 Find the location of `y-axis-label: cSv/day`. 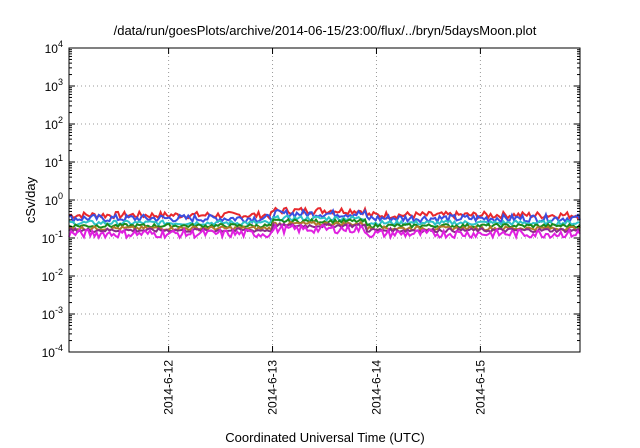

y-axis-label: cSv/day is located at coordinates (30, 199).